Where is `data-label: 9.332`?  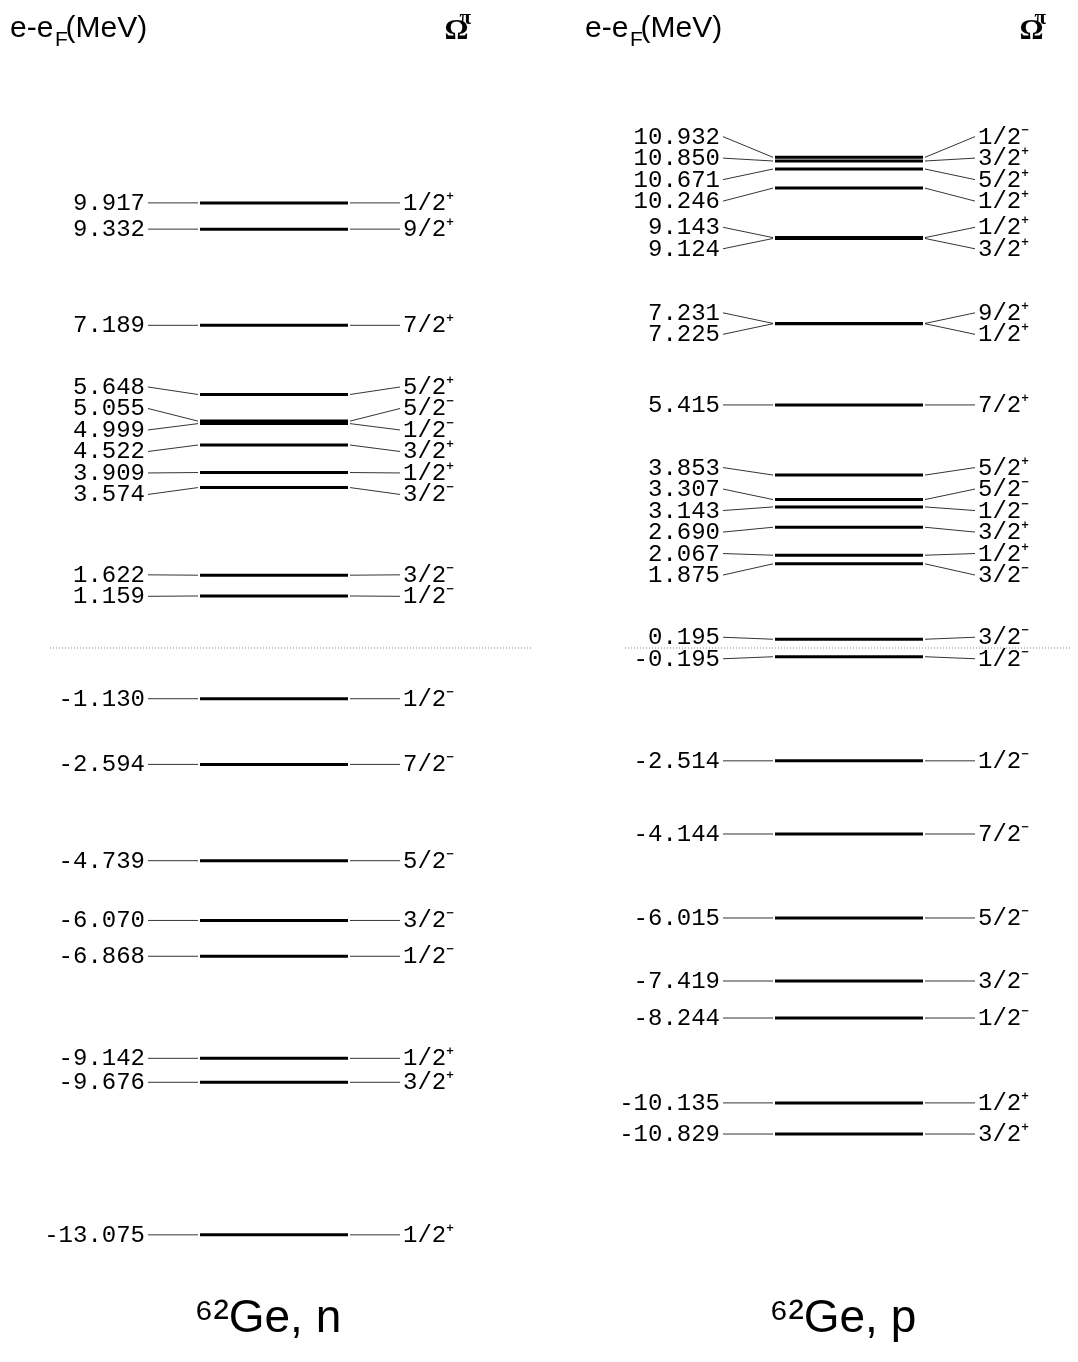
data-label: 9.332 is located at coordinates (108, 230).